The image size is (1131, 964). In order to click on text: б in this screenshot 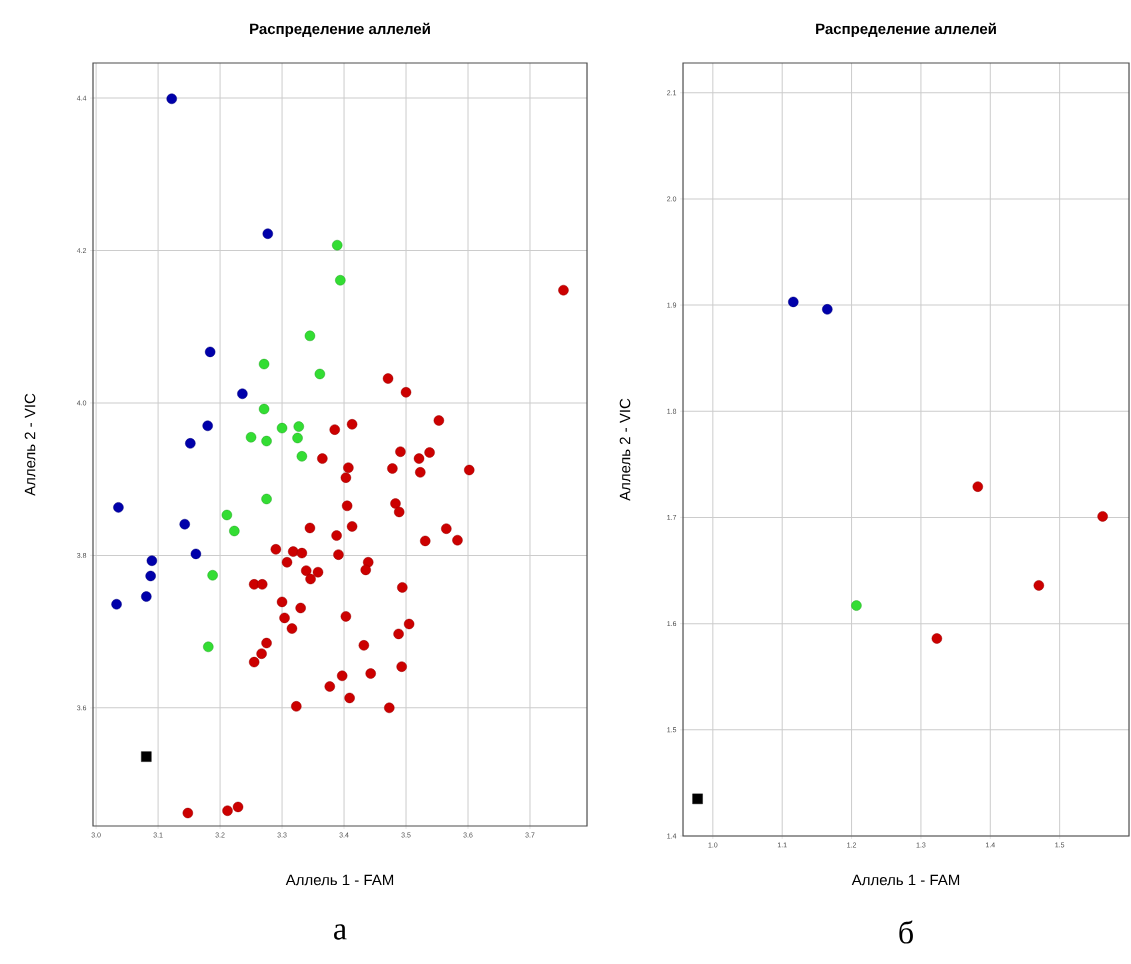, I will do `click(906, 932)`.